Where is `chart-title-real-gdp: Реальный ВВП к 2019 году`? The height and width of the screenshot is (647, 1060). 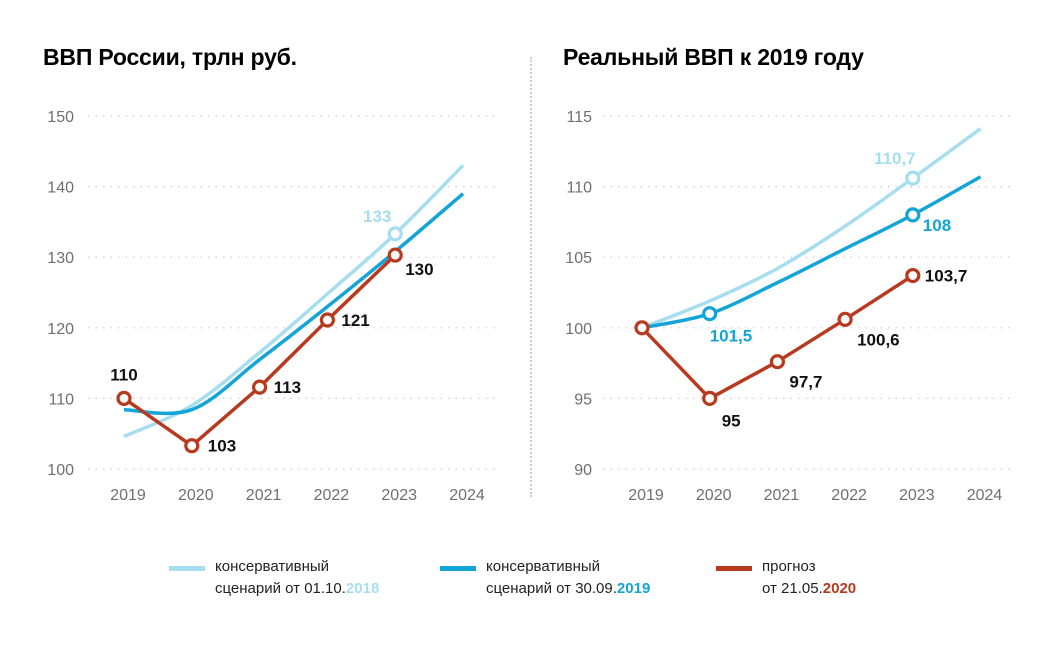 chart-title-real-gdp: Реальный ВВП к 2019 году is located at coordinates (713, 57).